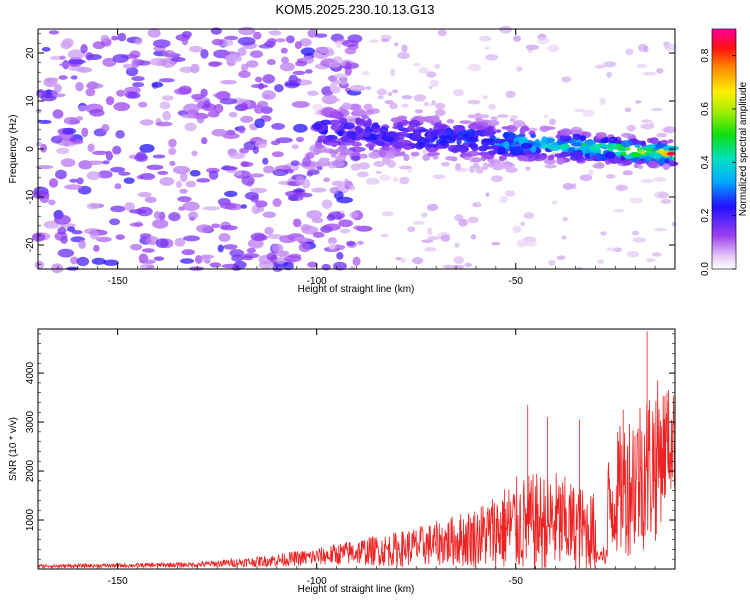 The height and width of the screenshot is (600, 750). Describe the element at coordinates (30, 149) in the screenshot. I see `spectrogram-y-tick-label: 0` at that location.